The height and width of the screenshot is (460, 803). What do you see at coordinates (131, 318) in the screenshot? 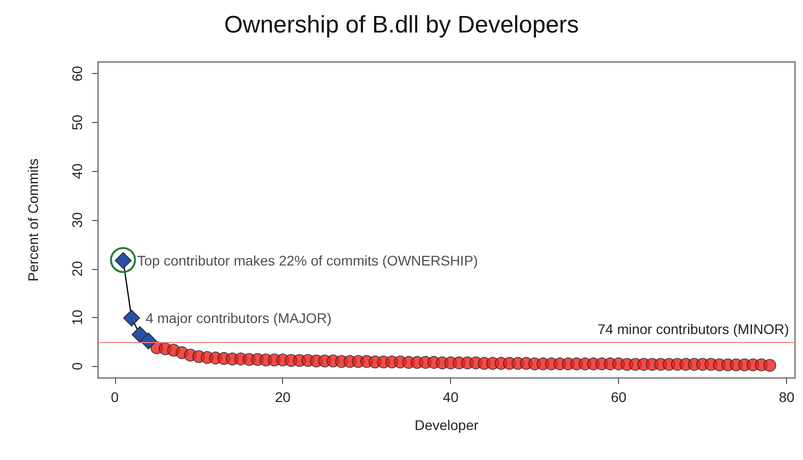
I see `point` at bounding box center [131, 318].